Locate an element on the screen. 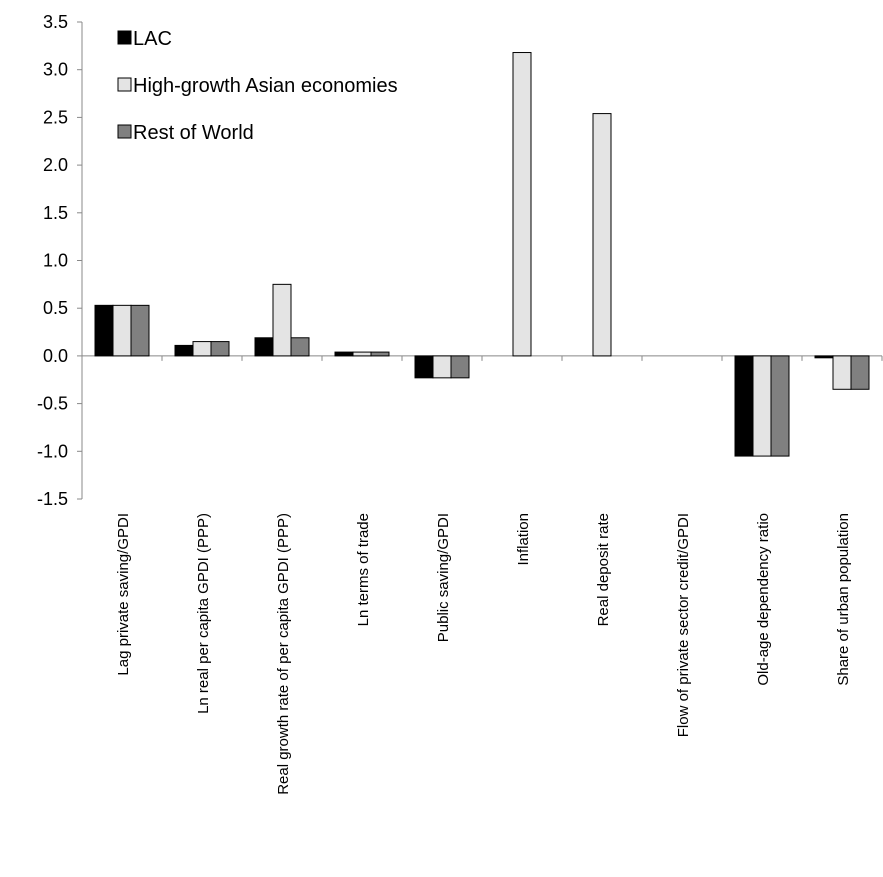  y-tick-label: 0.5 is located at coordinates (55, 308).